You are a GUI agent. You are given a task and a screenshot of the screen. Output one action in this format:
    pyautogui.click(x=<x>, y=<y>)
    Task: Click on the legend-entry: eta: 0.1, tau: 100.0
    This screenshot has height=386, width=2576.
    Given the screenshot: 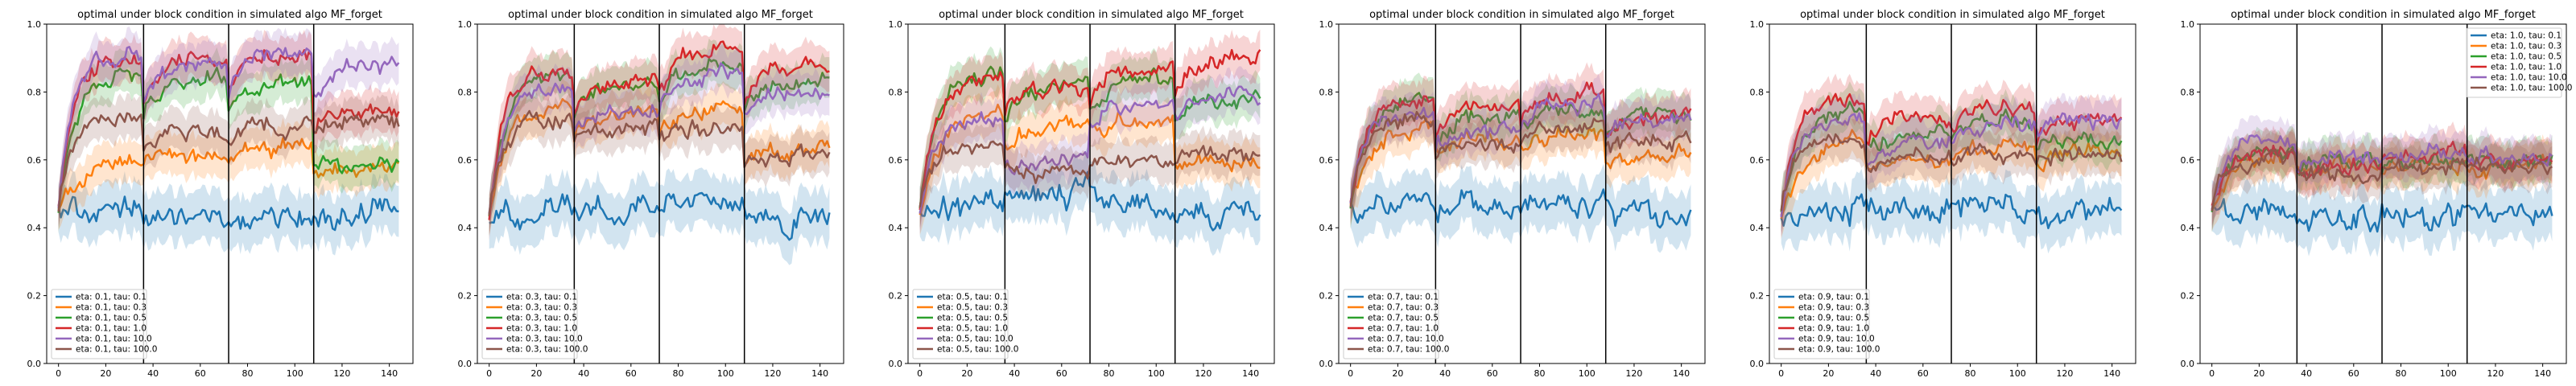 What is the action you would take?
    pyautogui.click(x=116, y=350)
    